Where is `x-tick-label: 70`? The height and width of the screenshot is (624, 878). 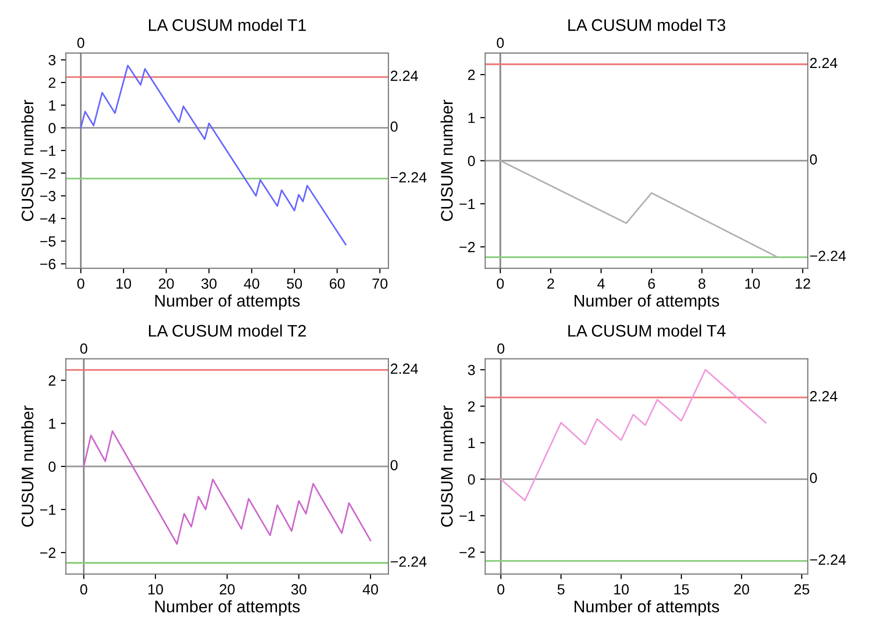
x-tick-label: 70 is located at coordinates (380, 283).